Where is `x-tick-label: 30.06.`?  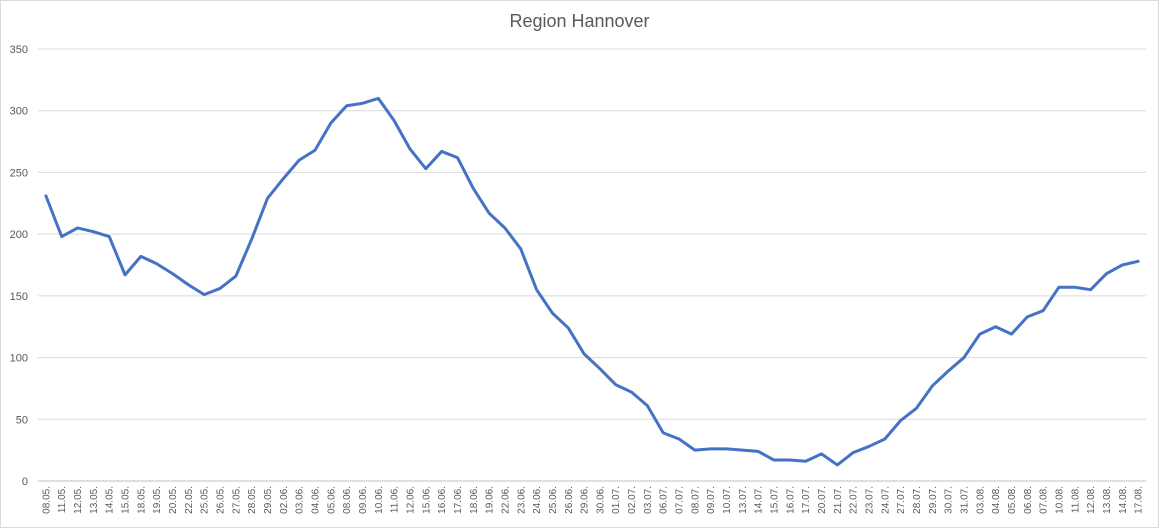
x-tick-label: 30.06. is located at coordinates (600, 500).